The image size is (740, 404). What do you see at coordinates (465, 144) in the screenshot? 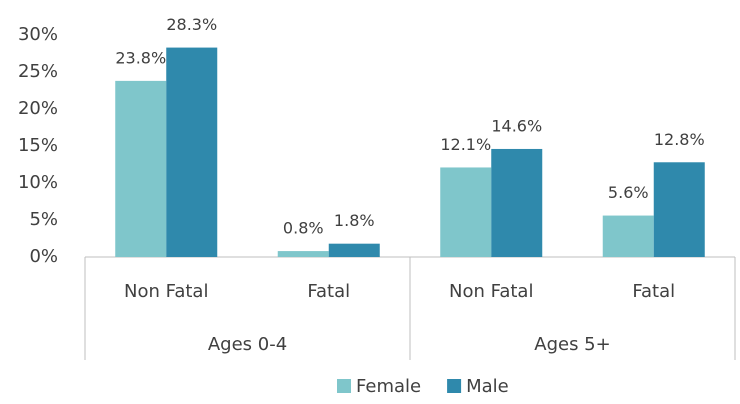
I see `value-label: 12.1%` at bounding box center [465, 144].